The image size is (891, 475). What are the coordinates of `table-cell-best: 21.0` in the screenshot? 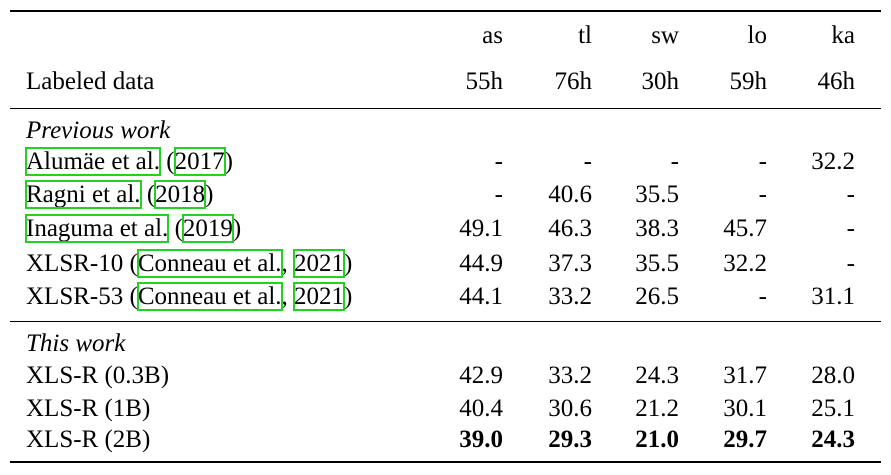 It's located at (657, 439).